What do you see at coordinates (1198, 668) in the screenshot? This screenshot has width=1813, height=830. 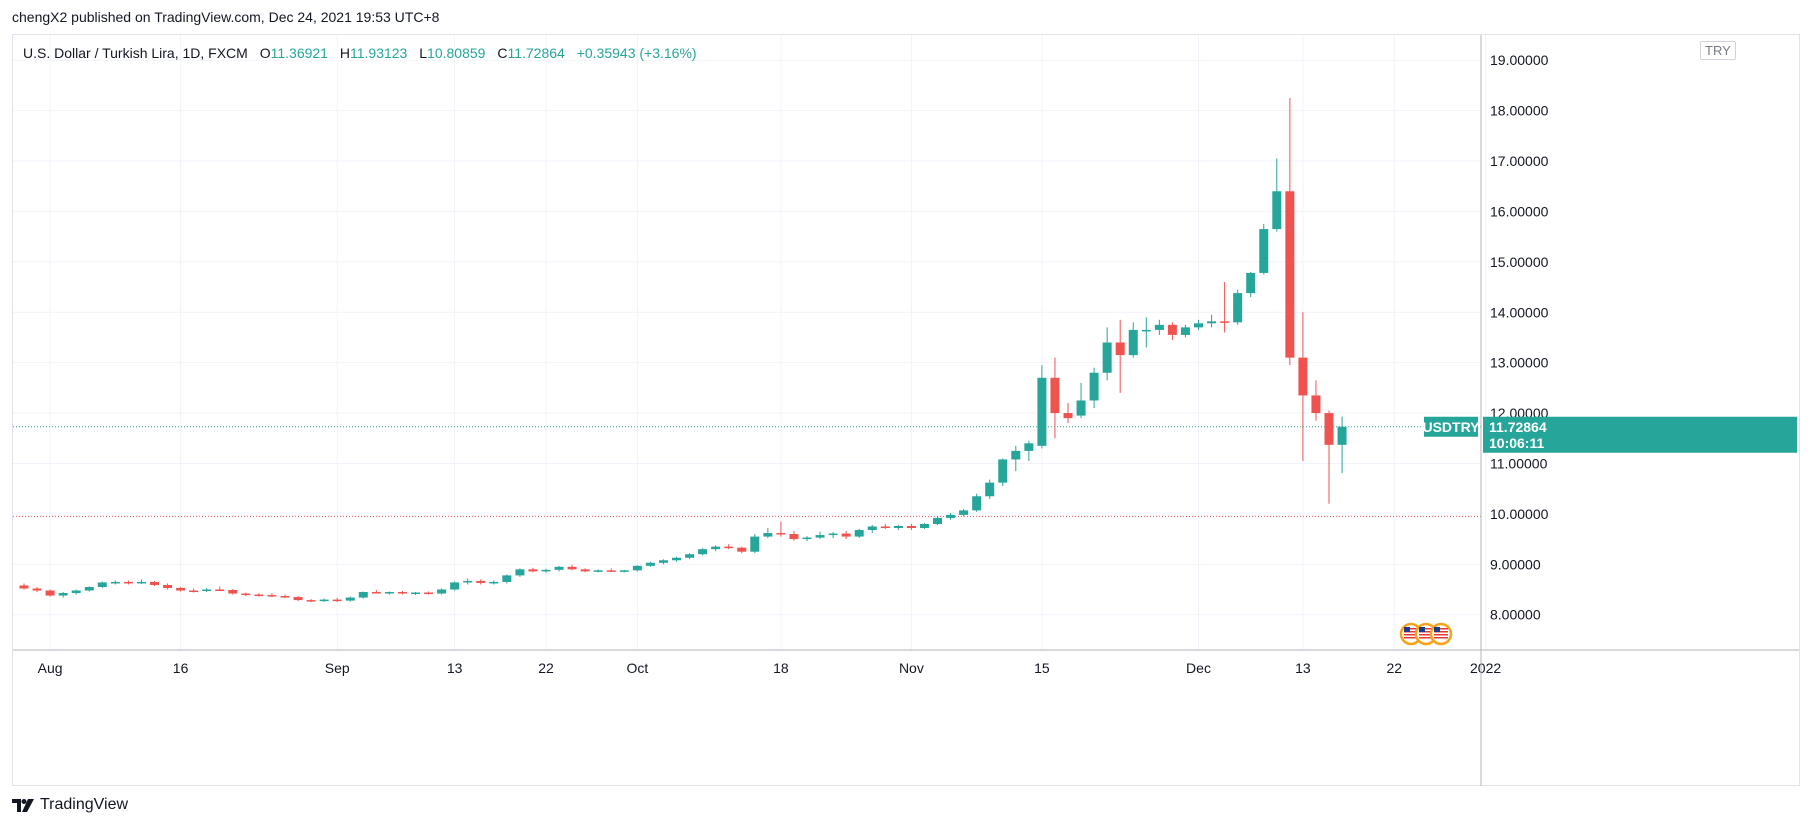 I see `x-tick-label: Dec` at bounding box center [1198, 668].